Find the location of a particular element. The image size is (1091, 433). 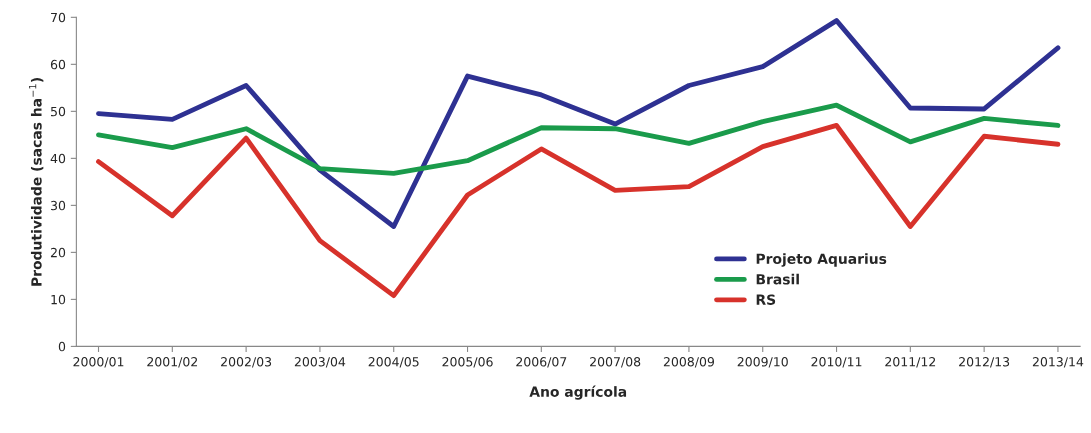

legend-label: RS is located at coordinates (766, 299).